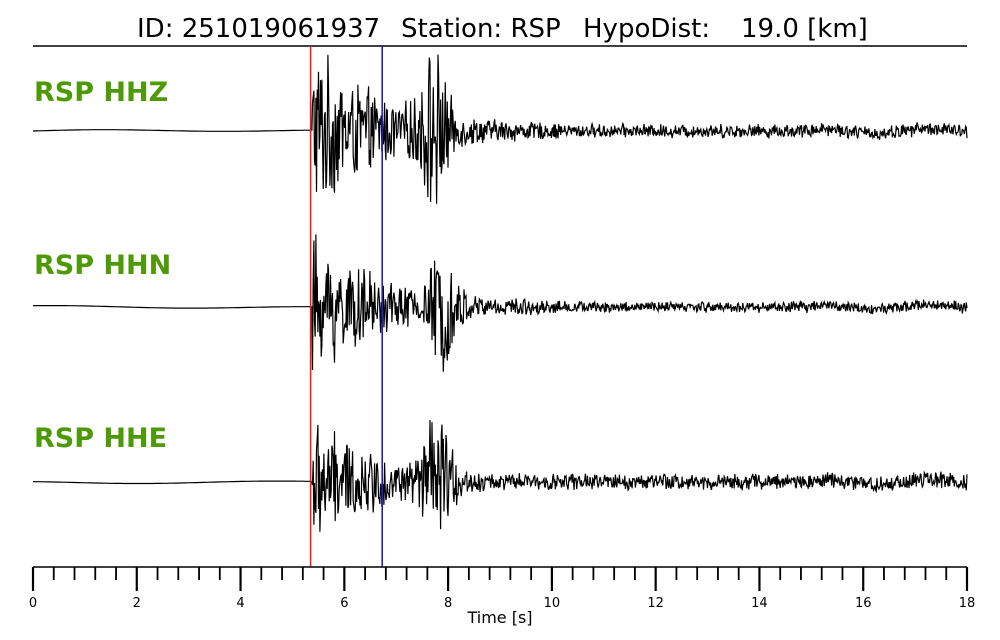 The image size is (1000, 640). What do you see at coordinates (499, 617) in the screenshot?
I see `x-axis-label: Time [s]` at bounding box center [499, 617].